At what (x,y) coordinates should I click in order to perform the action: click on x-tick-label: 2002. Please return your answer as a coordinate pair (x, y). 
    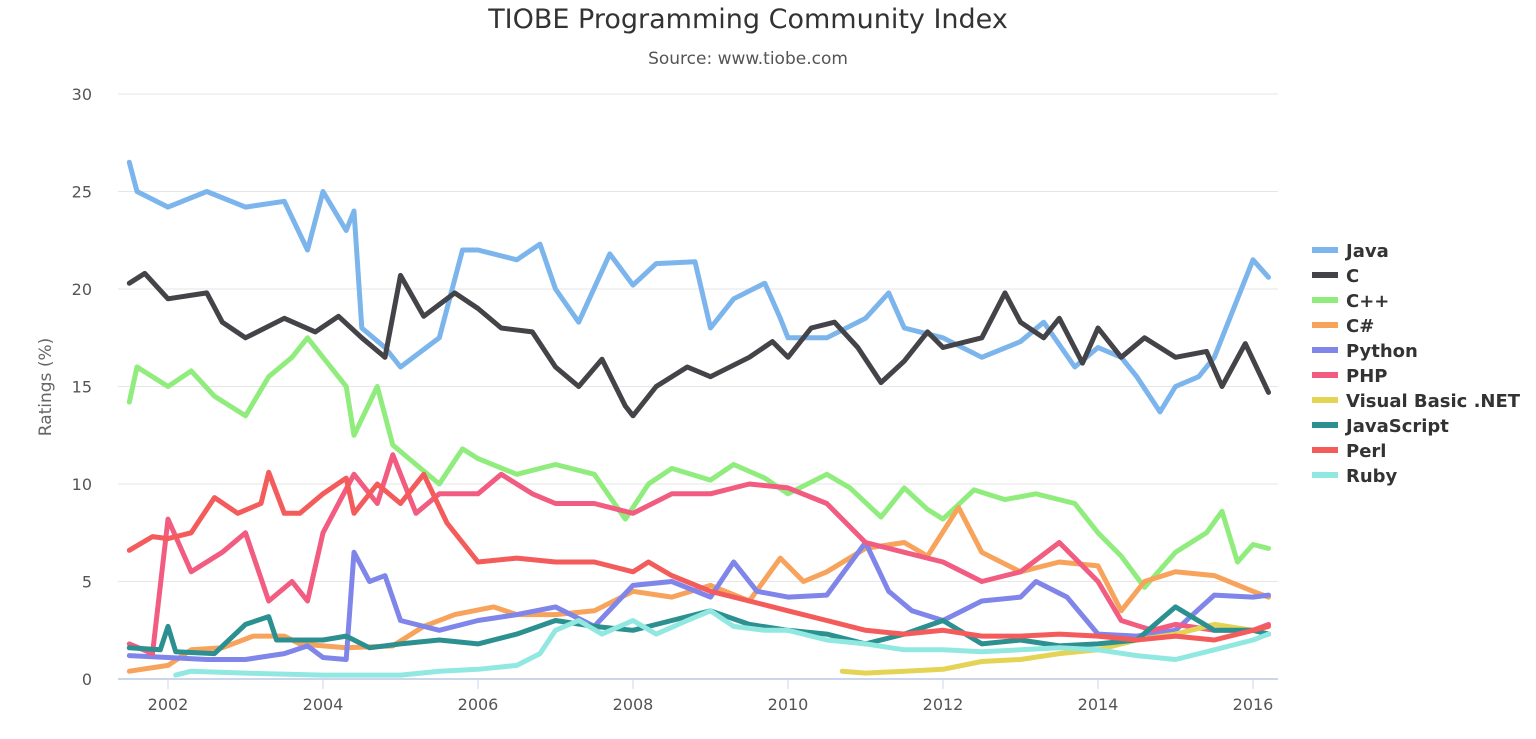
    Looking at the image, I should click on (168, 704).